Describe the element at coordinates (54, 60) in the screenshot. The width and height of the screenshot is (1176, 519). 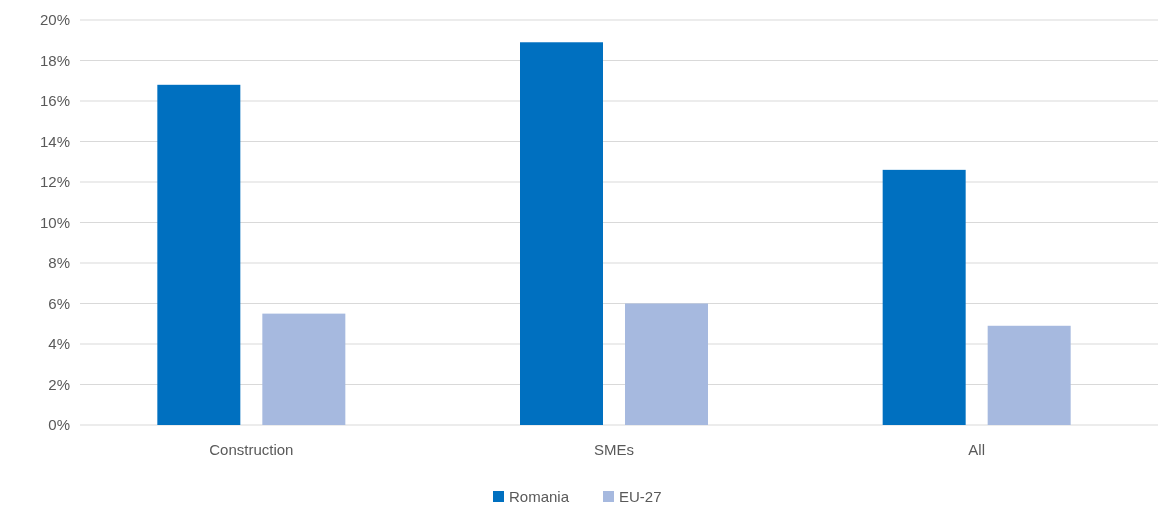
I see `y-tick-label: 18%` at that location.